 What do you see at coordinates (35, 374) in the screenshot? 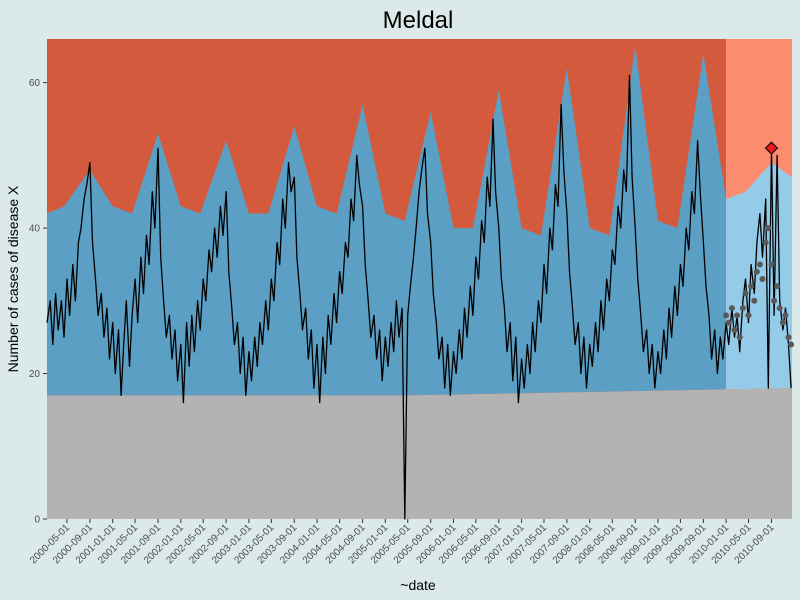
I see `y-tick-label-1: 20` at bounding box center [35, 374].